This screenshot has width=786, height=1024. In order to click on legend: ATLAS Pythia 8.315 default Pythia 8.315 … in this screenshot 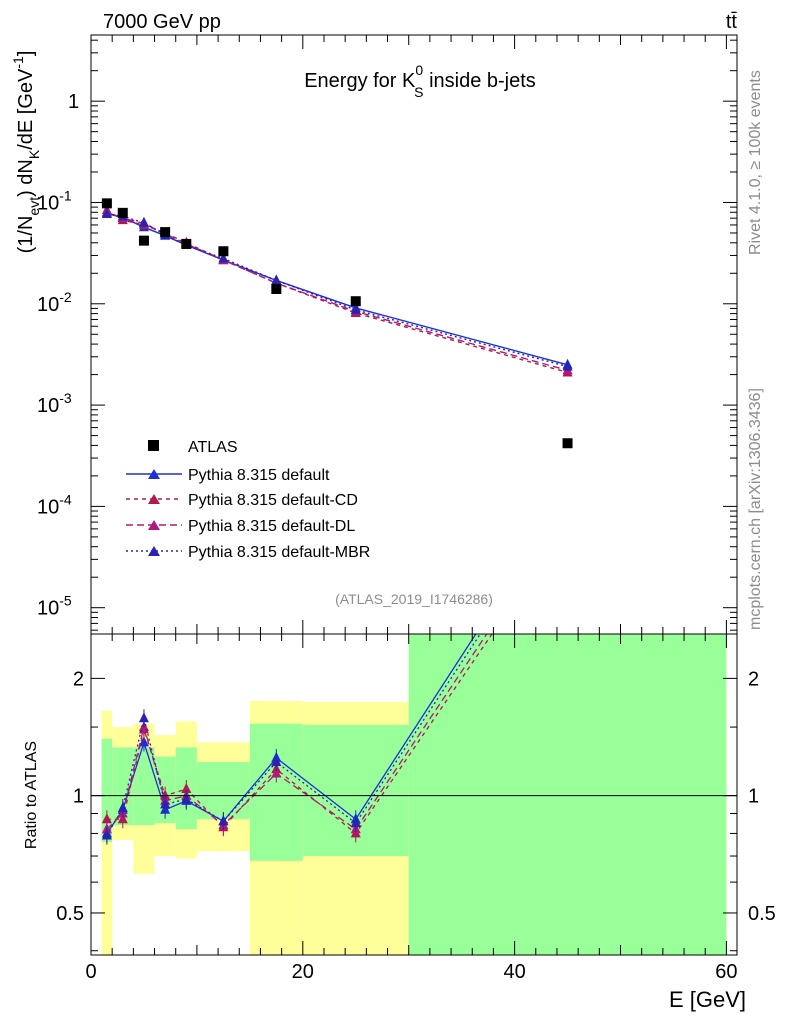, I will do `click(248, 500)`.